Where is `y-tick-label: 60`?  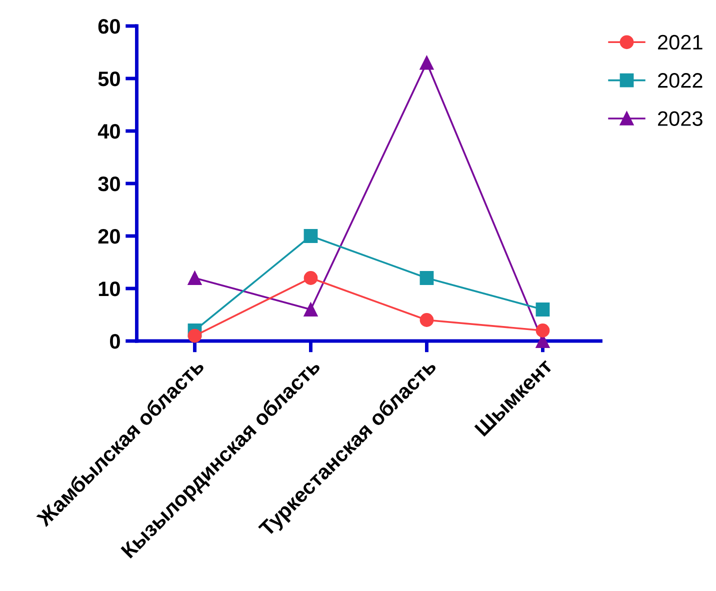
y-tick-label: 60 is located at coordinates (109, 26).